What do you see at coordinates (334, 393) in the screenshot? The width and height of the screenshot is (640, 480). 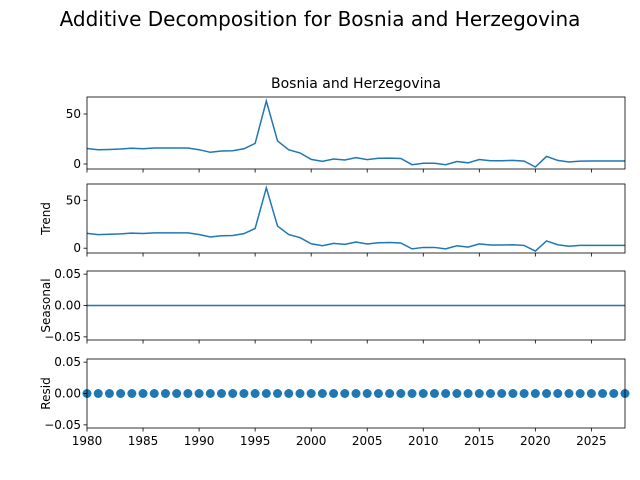 I see `resid-point-2002` at bounding box center [334, 393].